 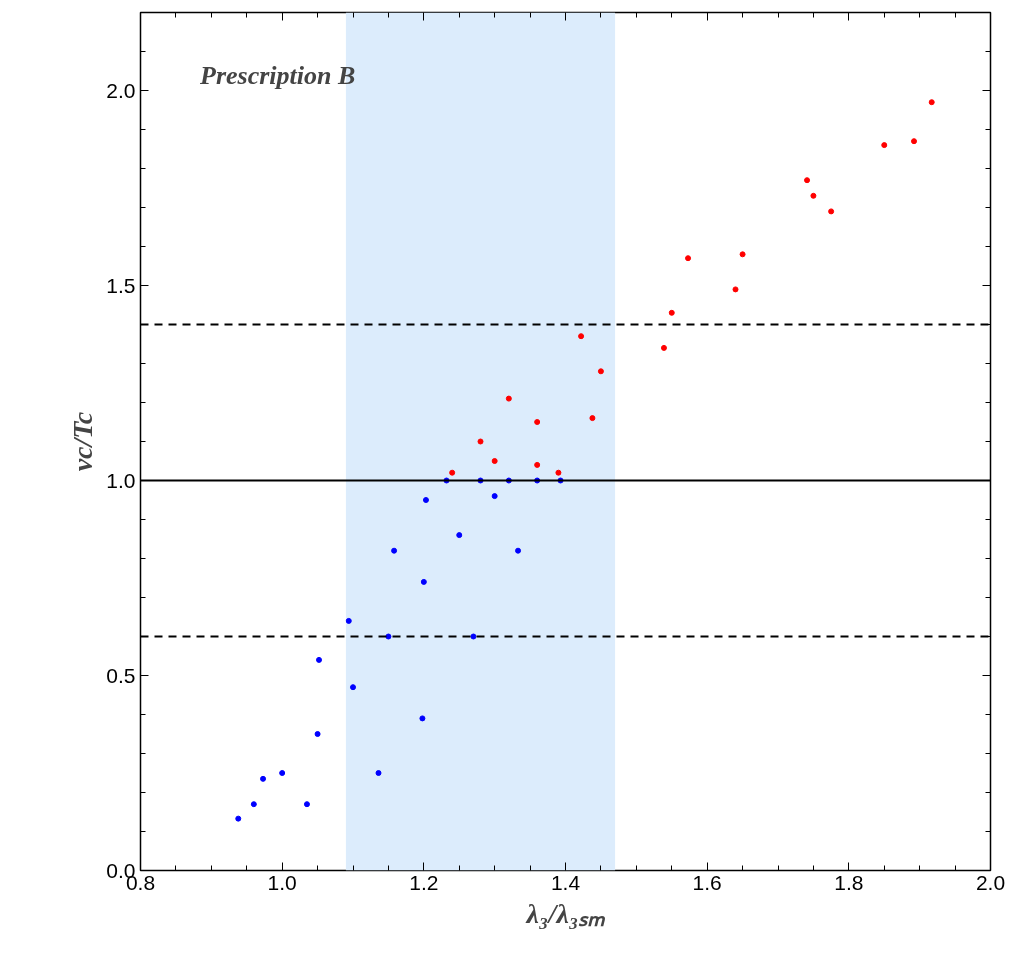 I want to click on y-tick-label: 2.0, so click(x=121, y=90).